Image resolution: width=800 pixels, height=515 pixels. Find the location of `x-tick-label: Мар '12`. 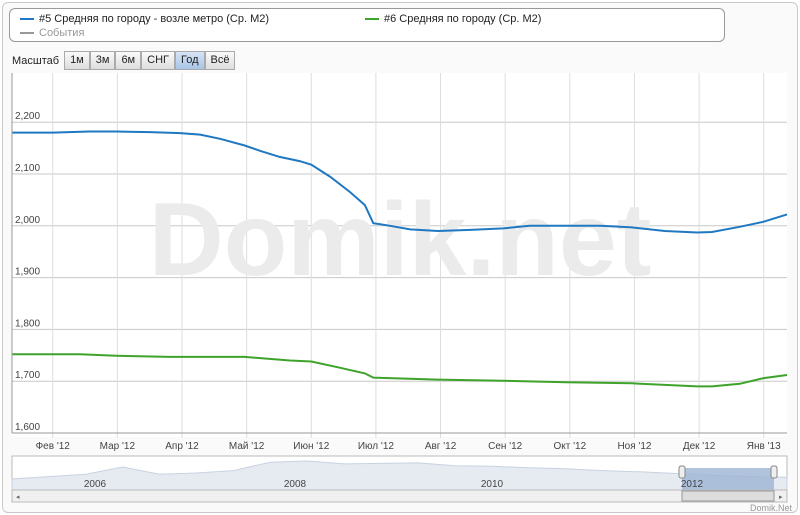

x-tick-label: Мар '12 is located at coordinates (118, 446).